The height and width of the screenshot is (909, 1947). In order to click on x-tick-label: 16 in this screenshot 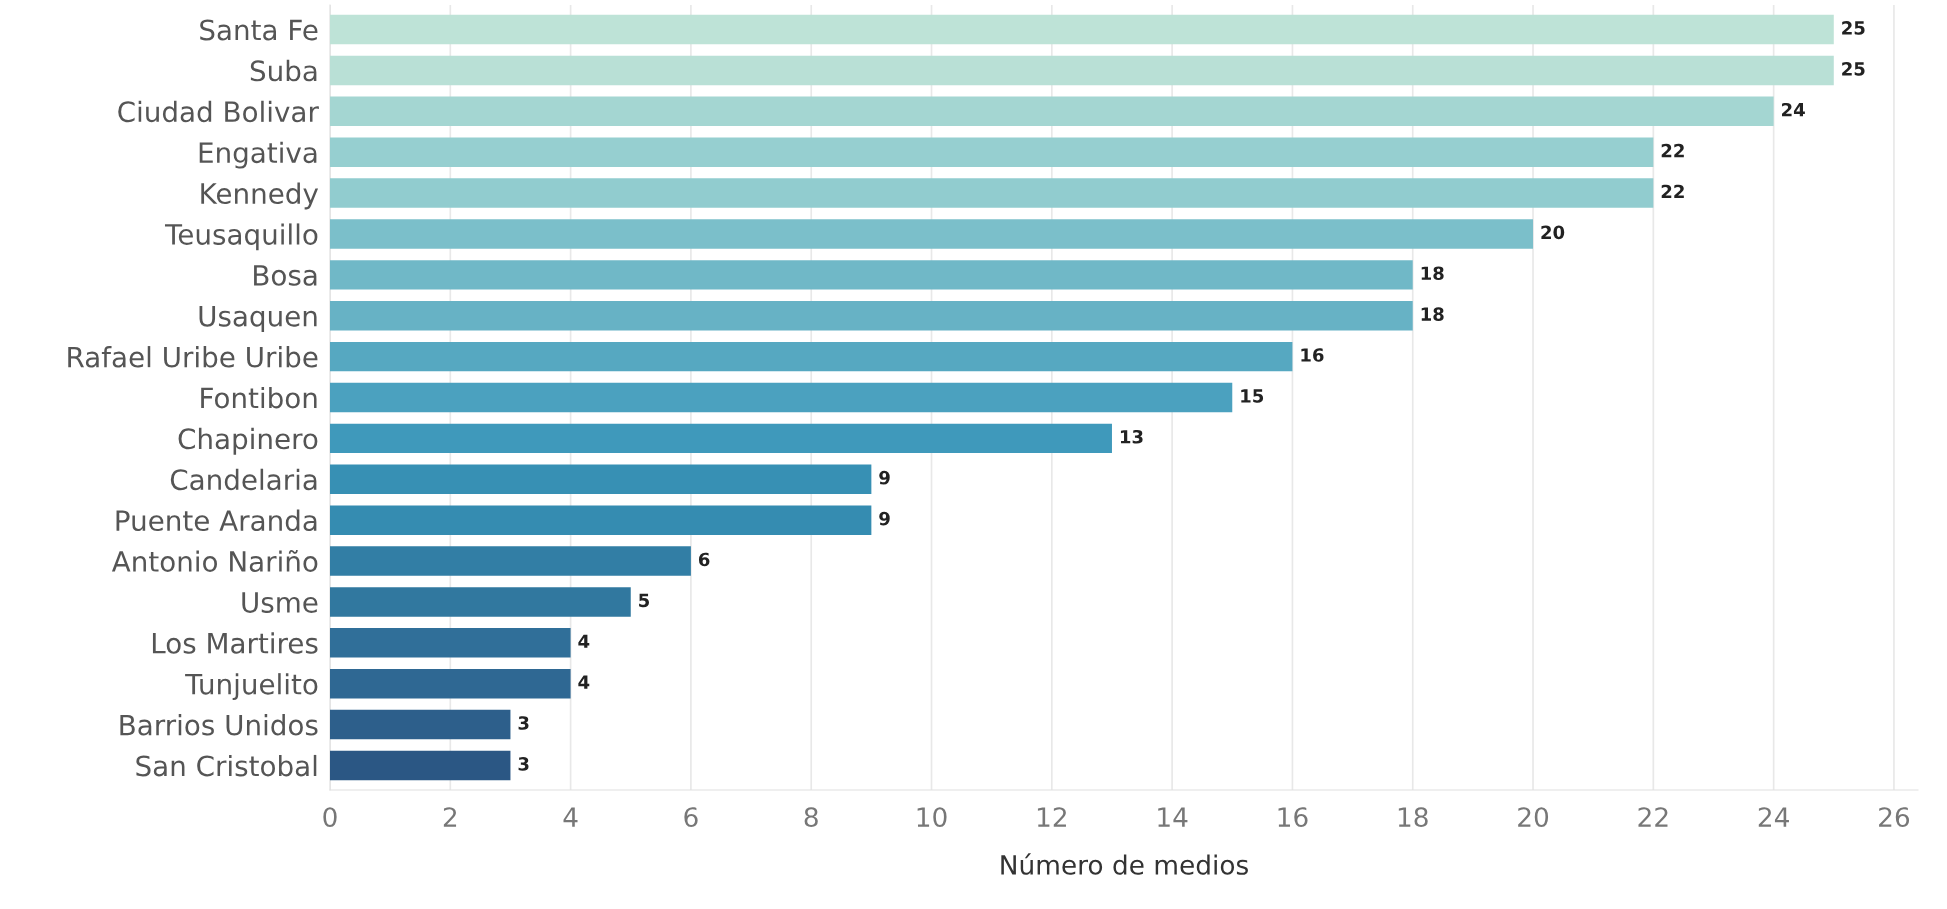, I will do `click(1293, 817)`.